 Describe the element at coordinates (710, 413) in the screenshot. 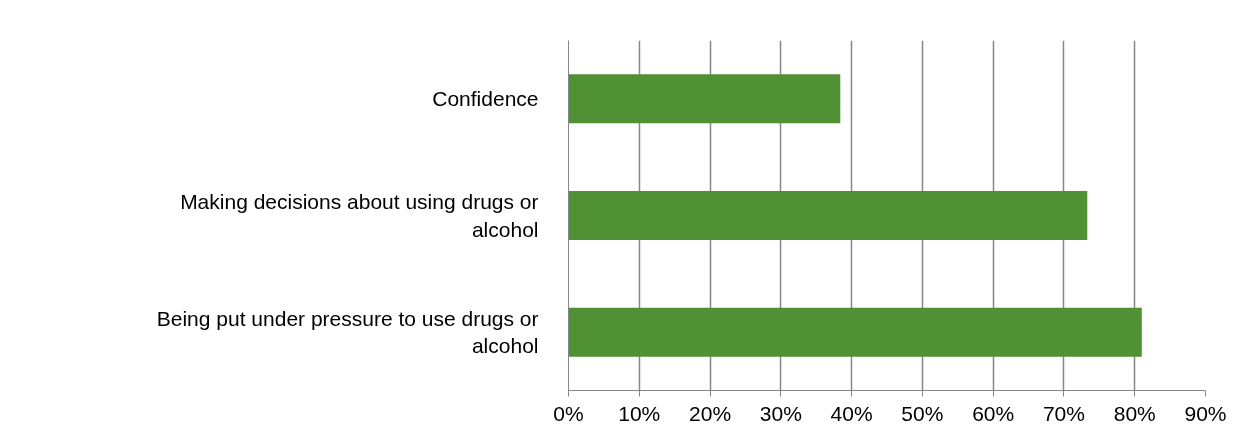

I see `x-tick-label: 20%` at that location.